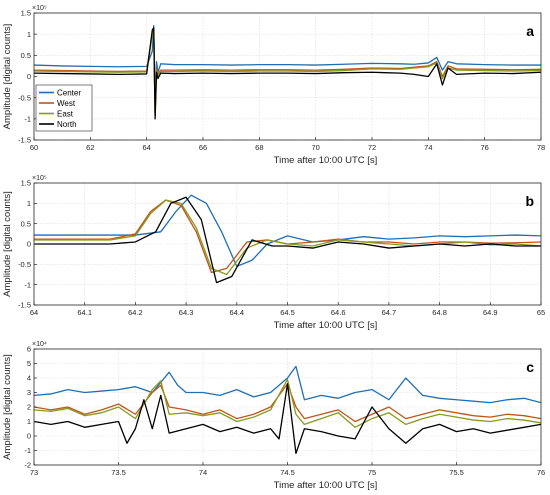  I want to click on panel-b-x-tick-label: 64.9, so click(490, 312).